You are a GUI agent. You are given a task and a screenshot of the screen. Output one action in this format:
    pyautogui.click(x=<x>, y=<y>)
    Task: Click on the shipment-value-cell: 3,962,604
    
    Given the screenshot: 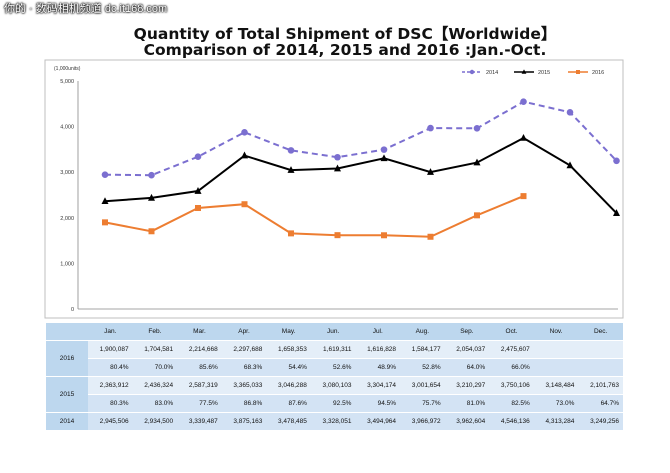 What is the action you would take?
    pyautogui.click(x=467, y=421)
    